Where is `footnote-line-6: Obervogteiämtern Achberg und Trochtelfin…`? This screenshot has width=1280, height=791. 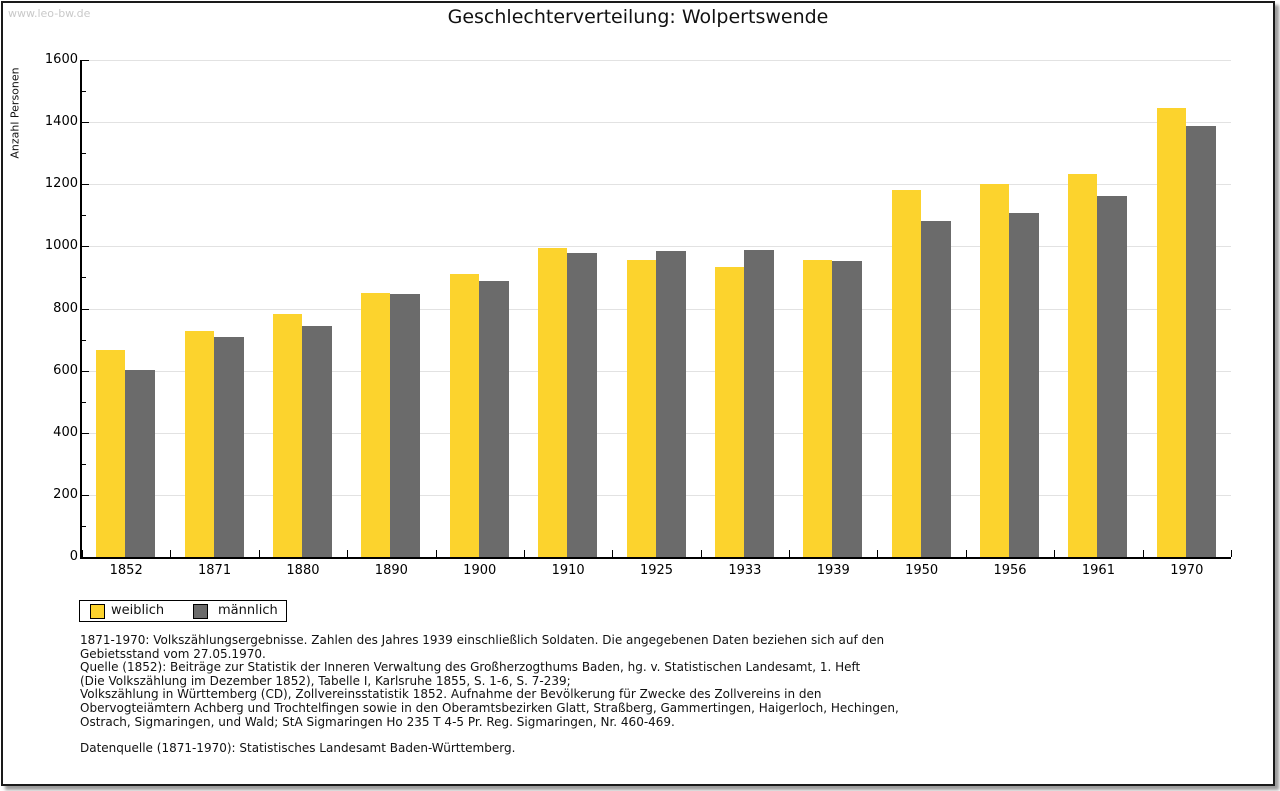
footnote-line-6: Obervogteiämtern Achberg und Trochtelfin… is located at coordinates (489, 707).